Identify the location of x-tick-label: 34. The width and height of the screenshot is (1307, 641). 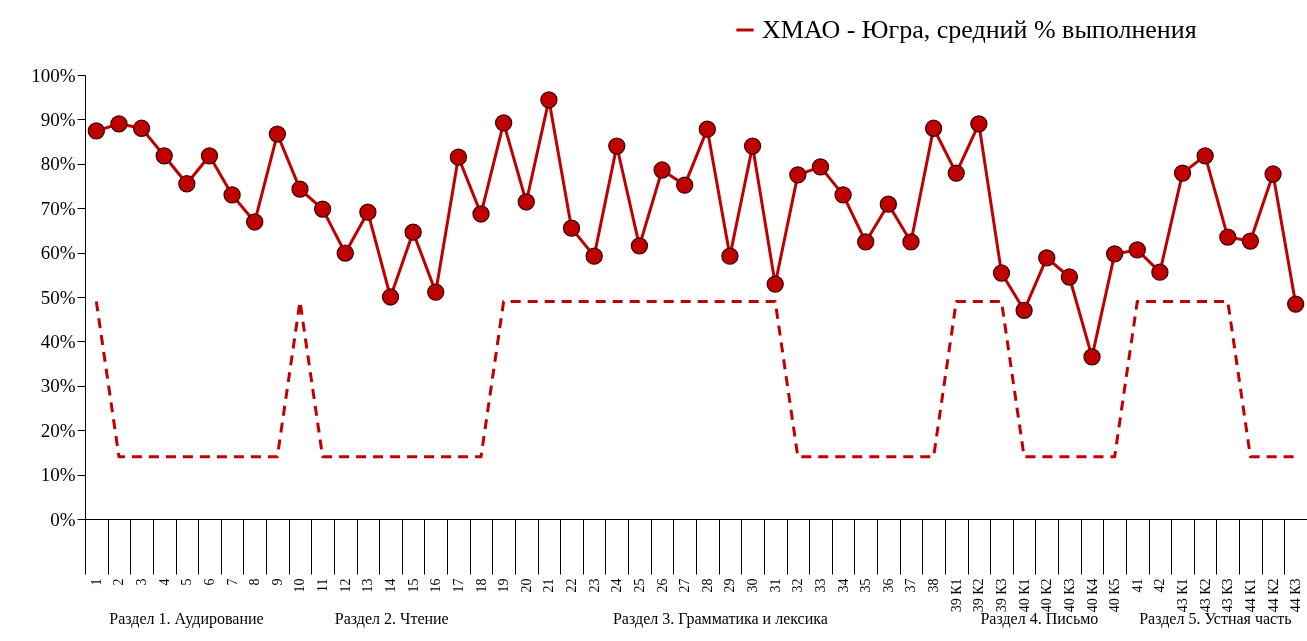
(843, 585).